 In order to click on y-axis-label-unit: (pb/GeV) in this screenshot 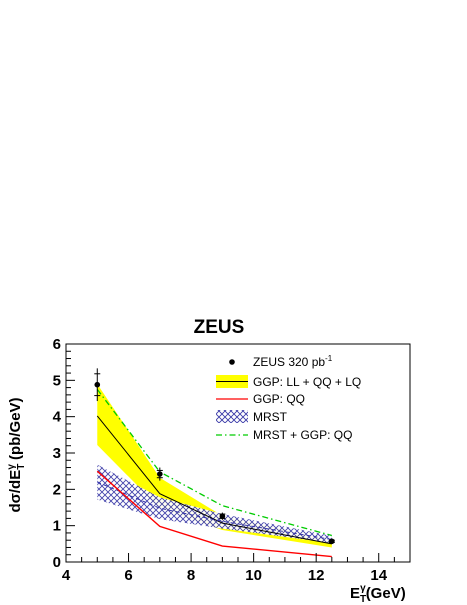, I will do `click(15, 430)`.